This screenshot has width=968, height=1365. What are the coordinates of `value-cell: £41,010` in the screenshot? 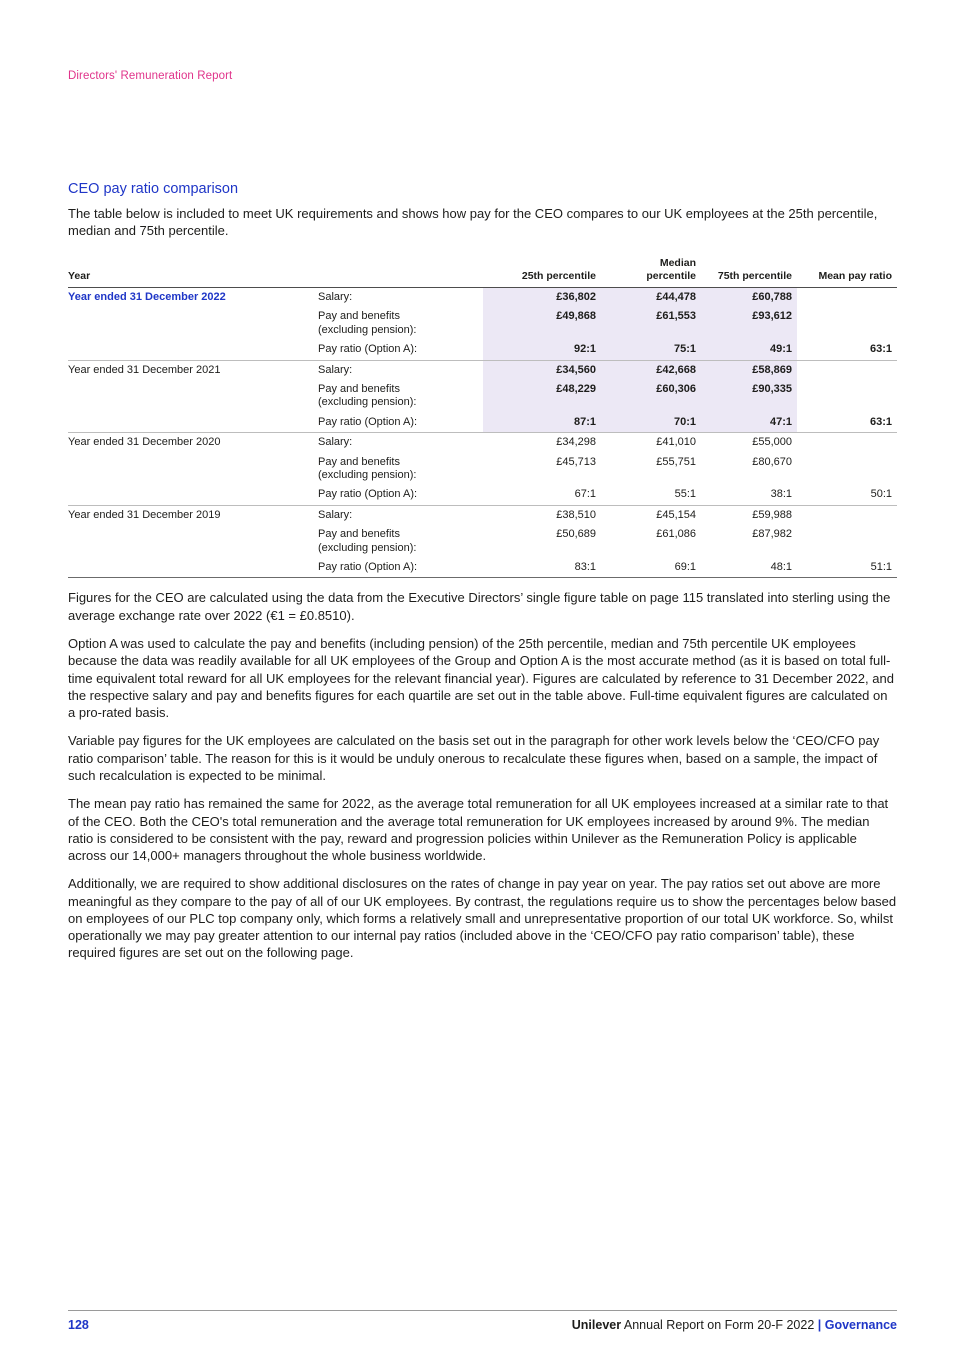 It's located at (676, 442).